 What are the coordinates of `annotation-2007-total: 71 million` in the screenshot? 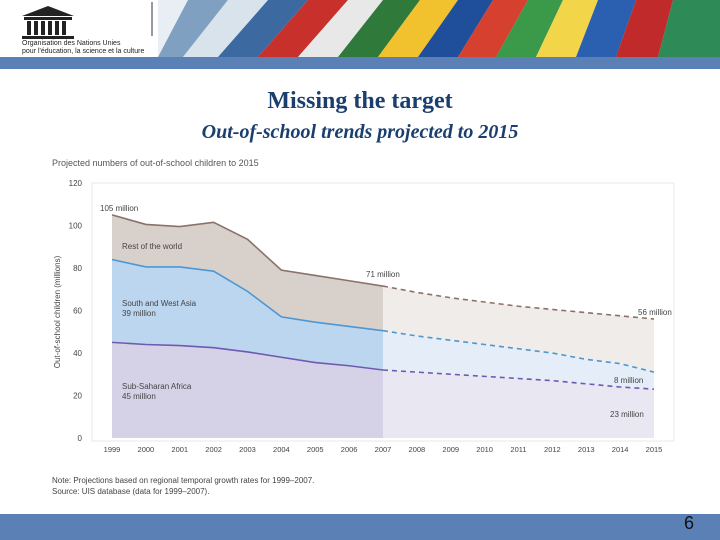 It's located at (383, 274).